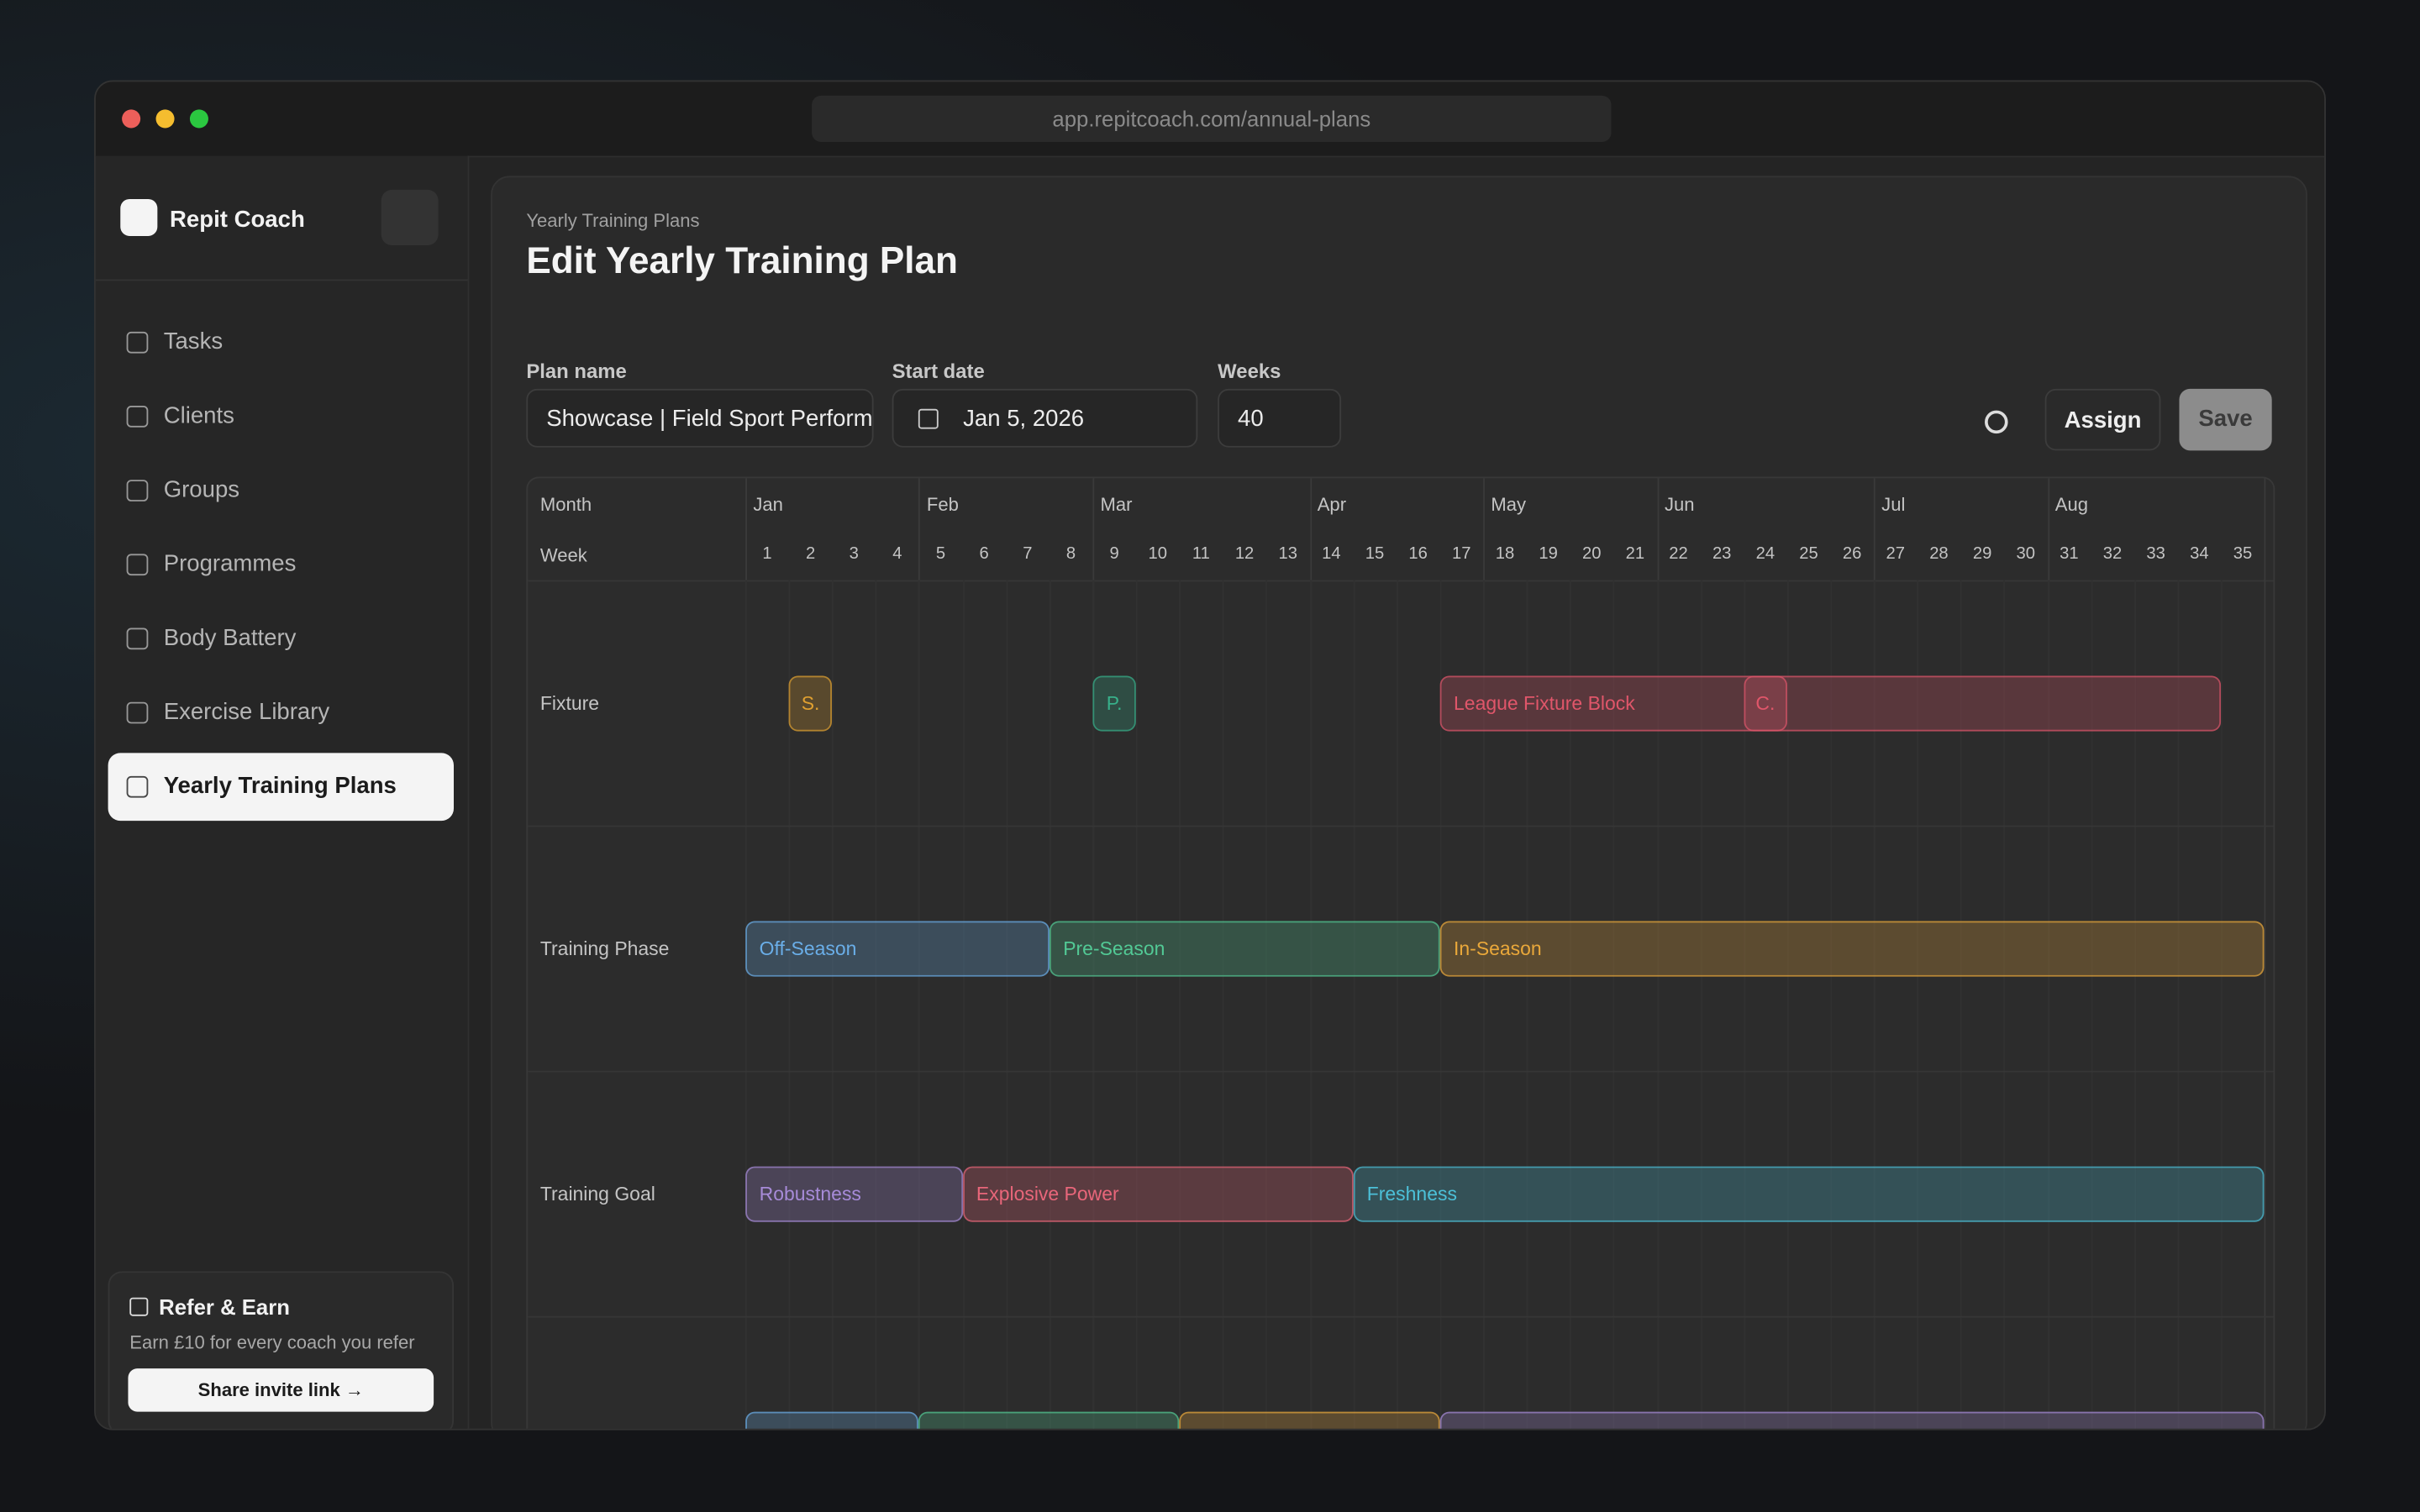 The image size is (2420, 1512). What do you see at coordinates (1249, 371) in the screenshot?
I see `field-label: Weeks` at bounding box center [1249, 371].